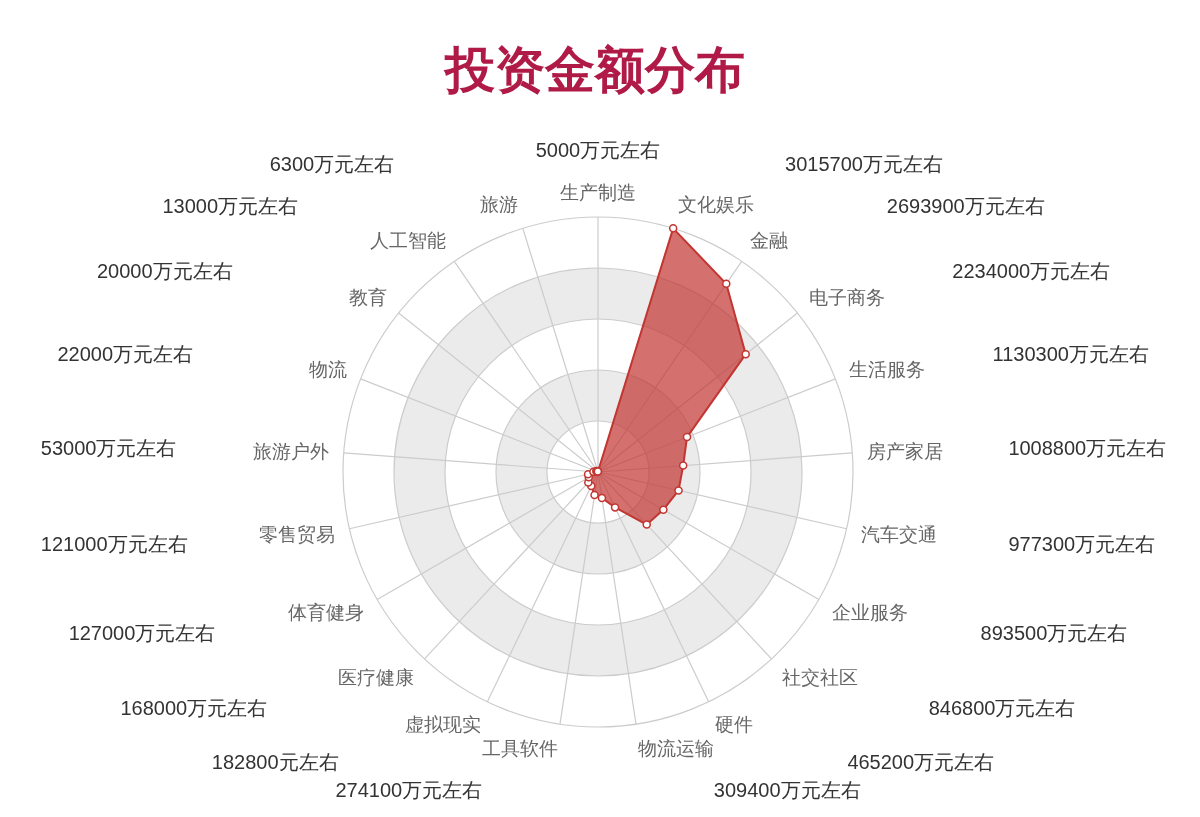  What do you see at coordinates (769, 241) in the screenshot?
I see `category-label: 金融` at bounding box center [769, 241].